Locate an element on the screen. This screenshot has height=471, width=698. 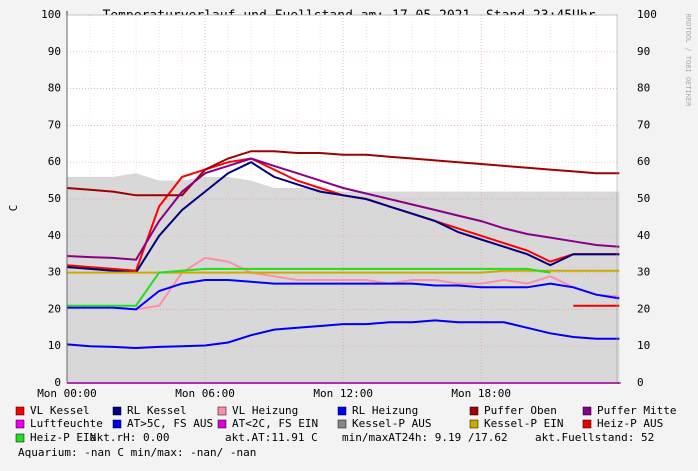
footer-text: akt.Fuellstand: 52 is located at coordinates (594, 437).